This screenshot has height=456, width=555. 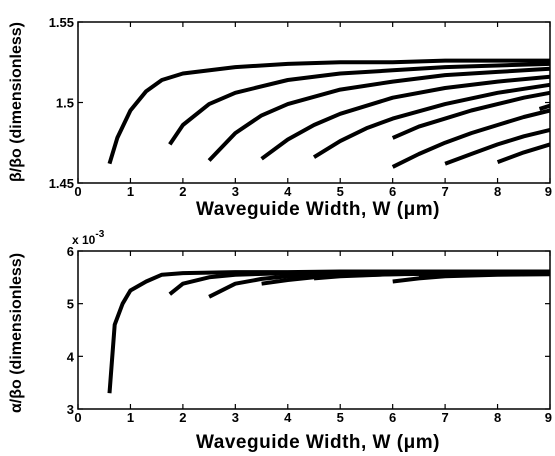 What do you see at coordinates (548, 191) in the screenshot?
I see `top-x-tick-label: 9` at bounding box center [548, 191].